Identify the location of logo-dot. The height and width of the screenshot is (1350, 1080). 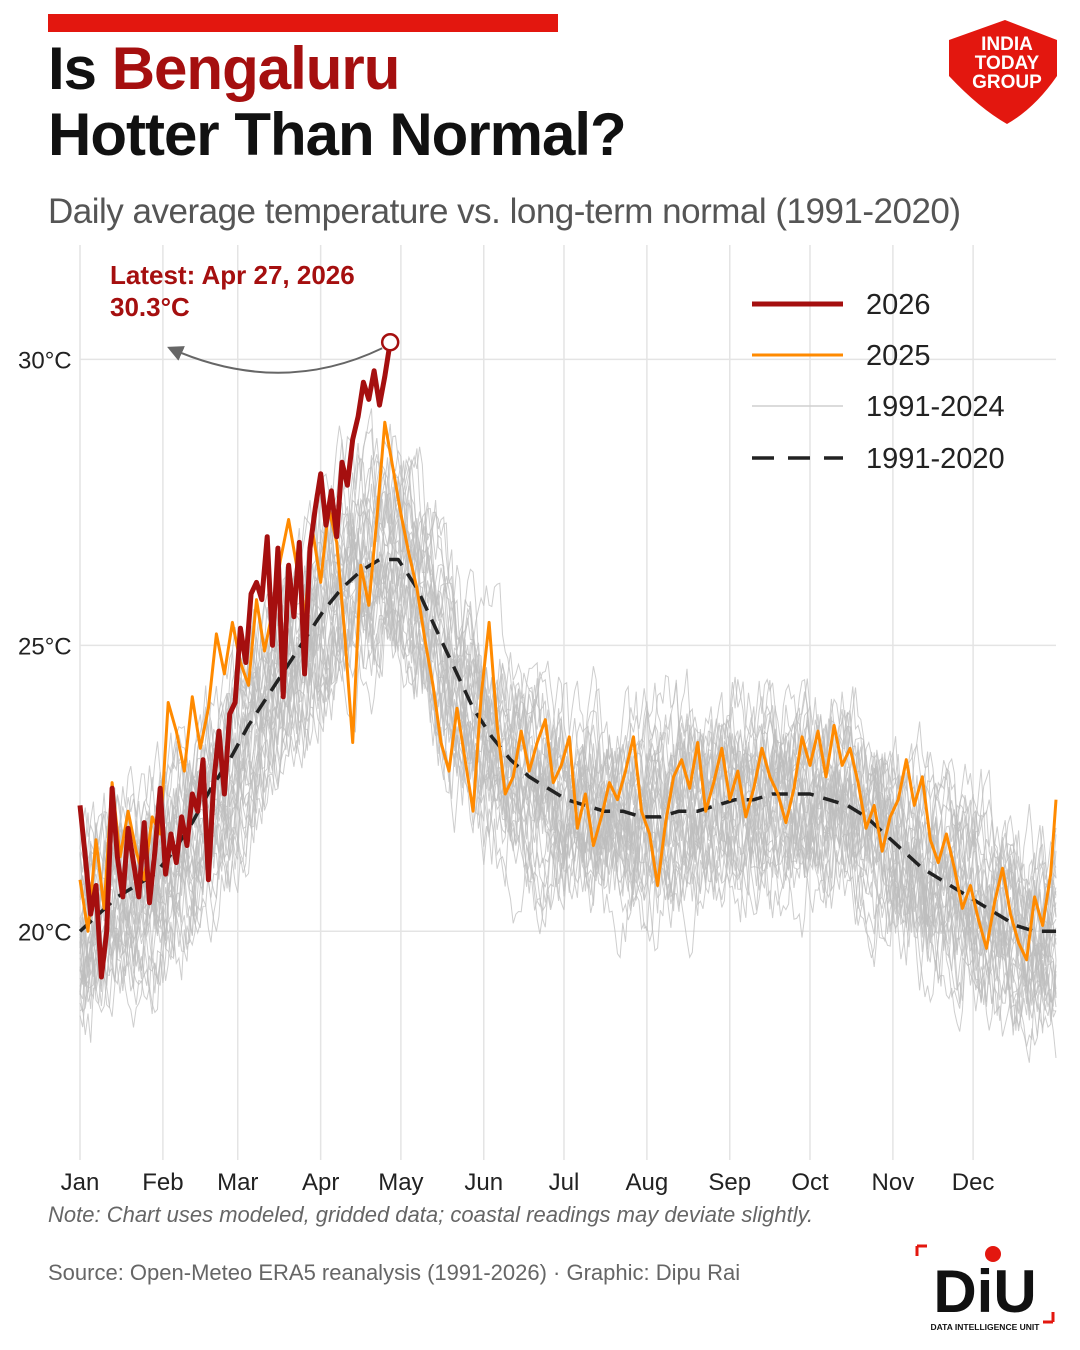
(993, 1254).